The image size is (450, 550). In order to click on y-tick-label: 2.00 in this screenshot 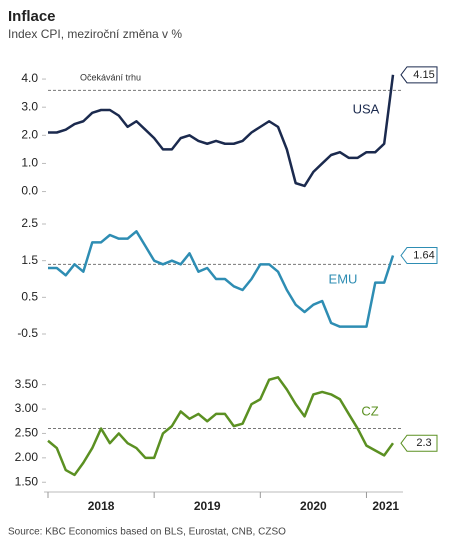, I will do `click(27, 457)`.